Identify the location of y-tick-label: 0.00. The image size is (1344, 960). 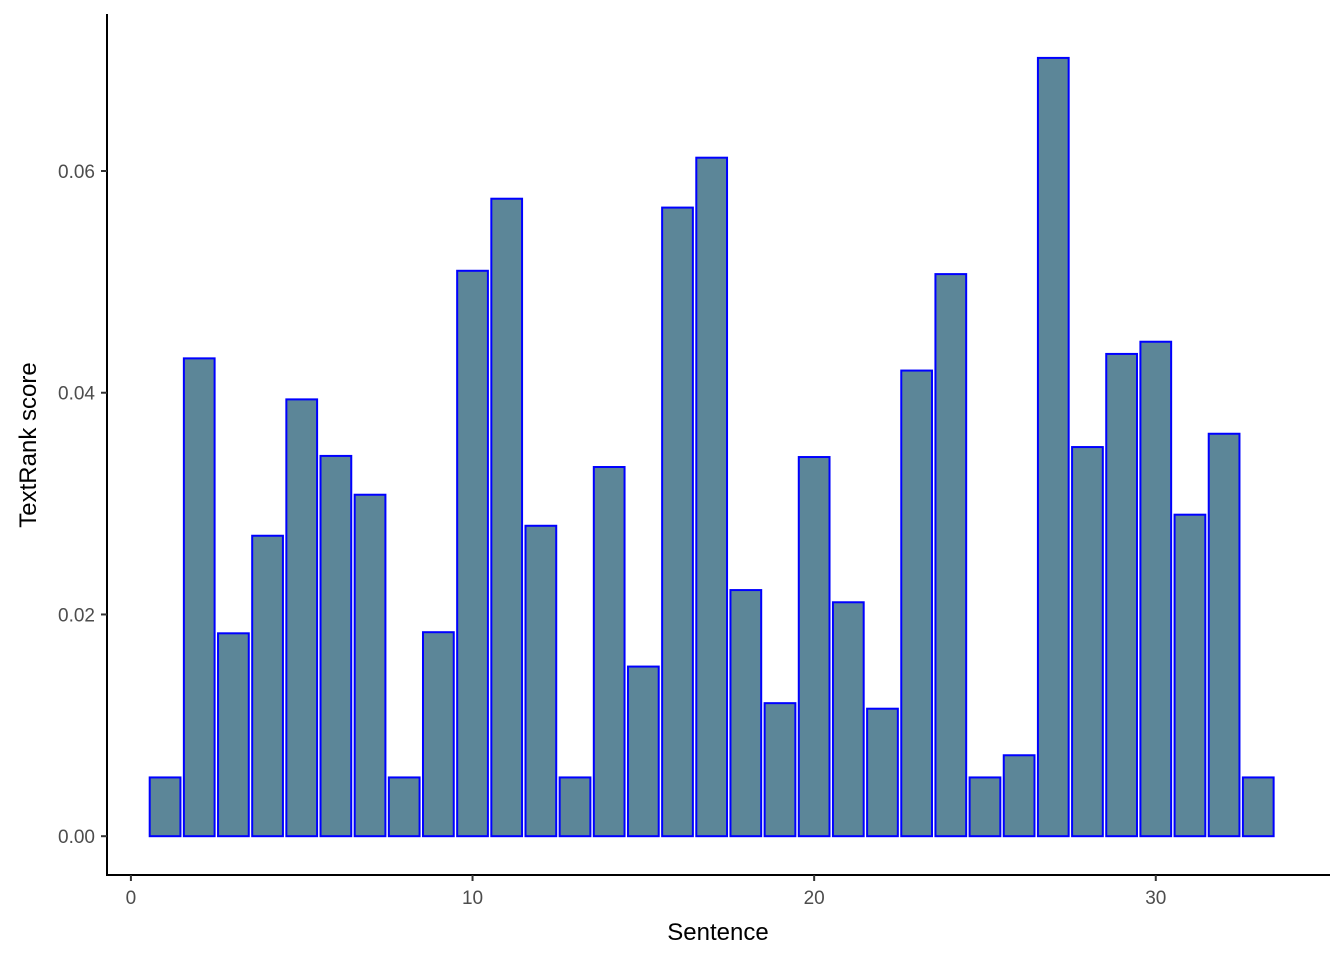
(76, 837).